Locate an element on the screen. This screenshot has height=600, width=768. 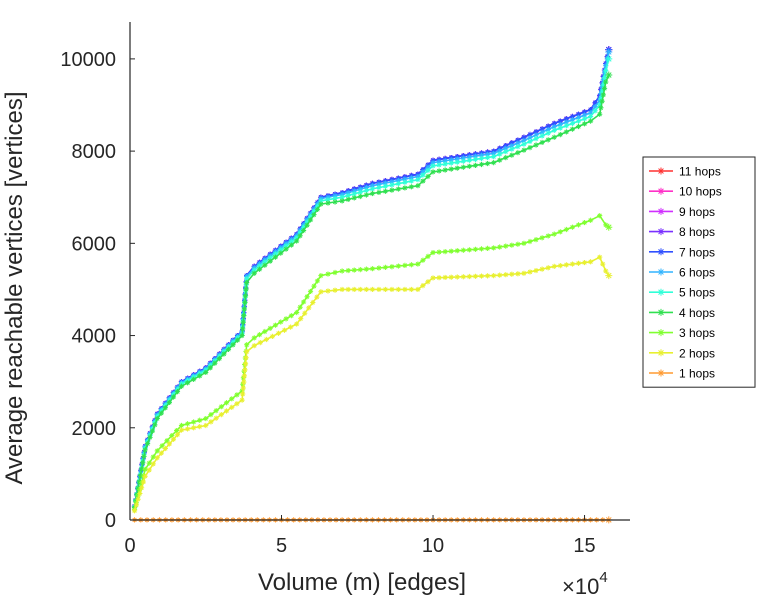
y-tick-label: 8000 is located at coordinates (94, 152).